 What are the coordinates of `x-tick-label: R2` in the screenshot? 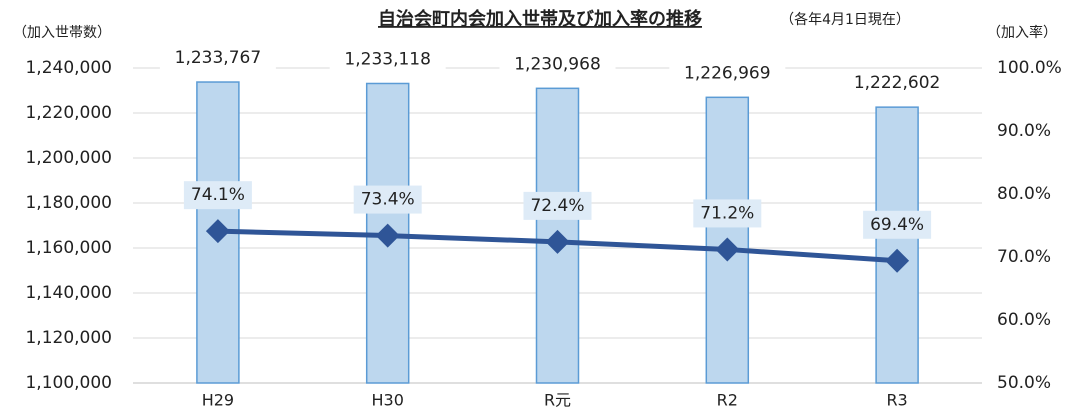 It's located at (727, 400).